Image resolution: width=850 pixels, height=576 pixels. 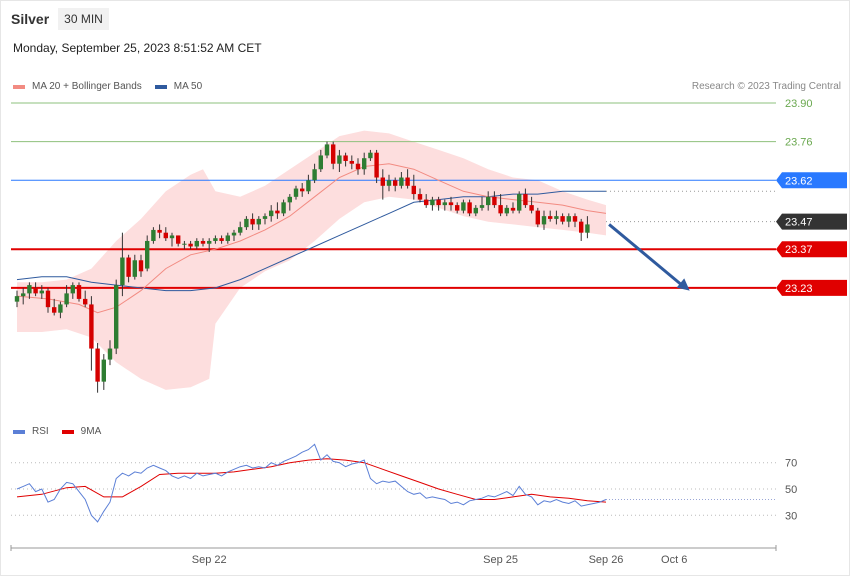 What do you see at coordinates (799, 143) in the screenshot?
I see `level-label-23-76: 23.76` at bounding box center [799, 143].